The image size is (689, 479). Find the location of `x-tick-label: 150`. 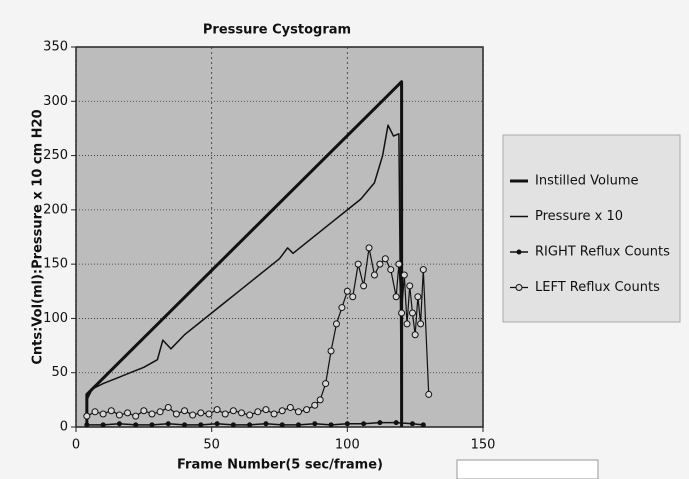

x-tick-label: 150 is located at coordinates (483, 445).